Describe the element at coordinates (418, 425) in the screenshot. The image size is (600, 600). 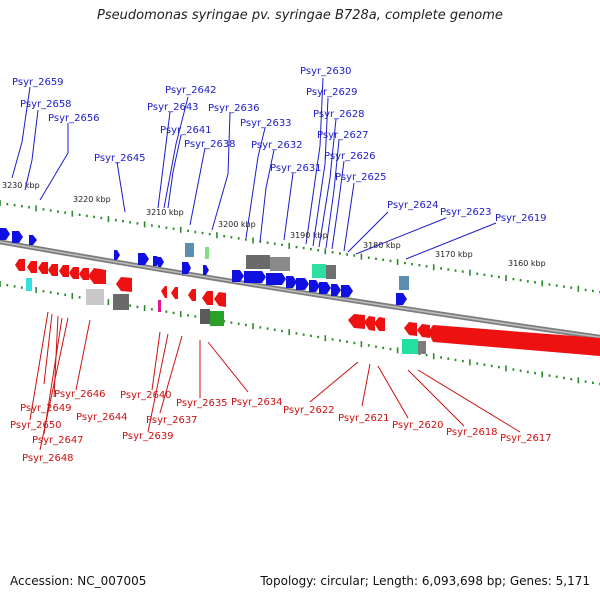
I see `gene-label-reverse: Psyr_2620` at that location.